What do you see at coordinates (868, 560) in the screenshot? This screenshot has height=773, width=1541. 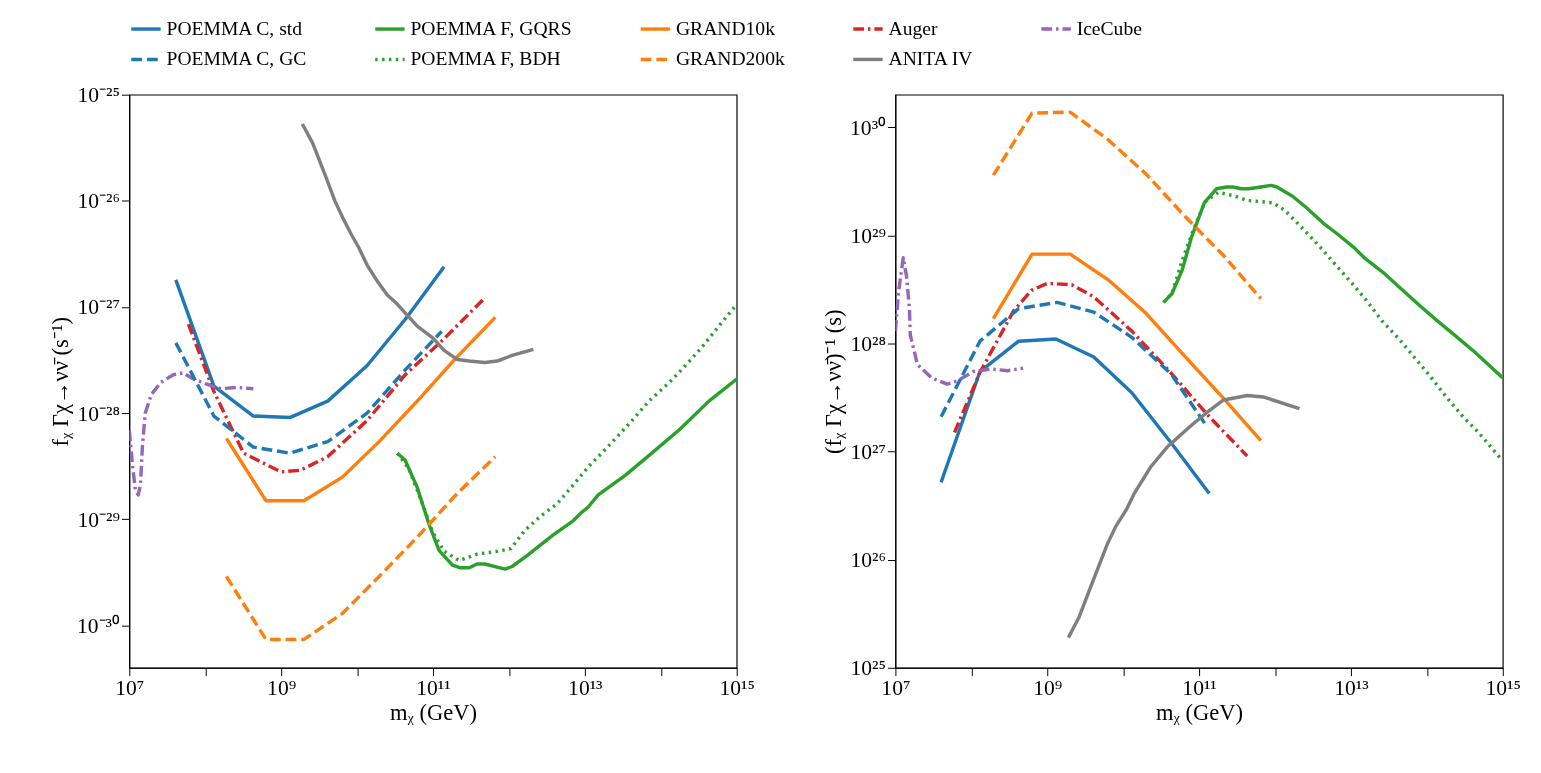 I see `y-tick-label: 10²⁶` at bounding box center [868, 560].